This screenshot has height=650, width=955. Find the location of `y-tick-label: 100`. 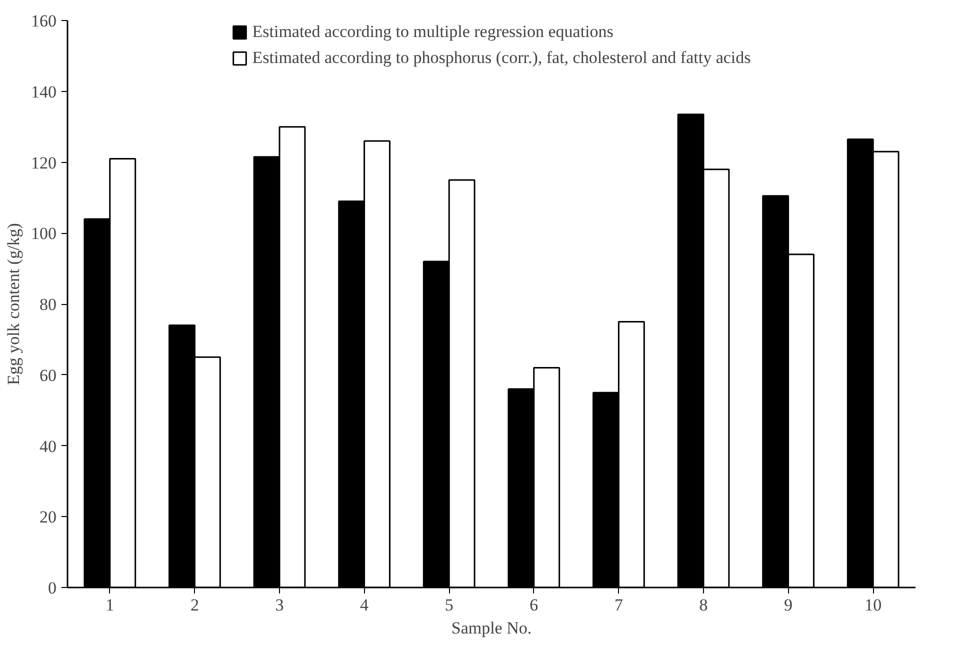

y-tick-label: 100 is located at coordinates (43, 234).